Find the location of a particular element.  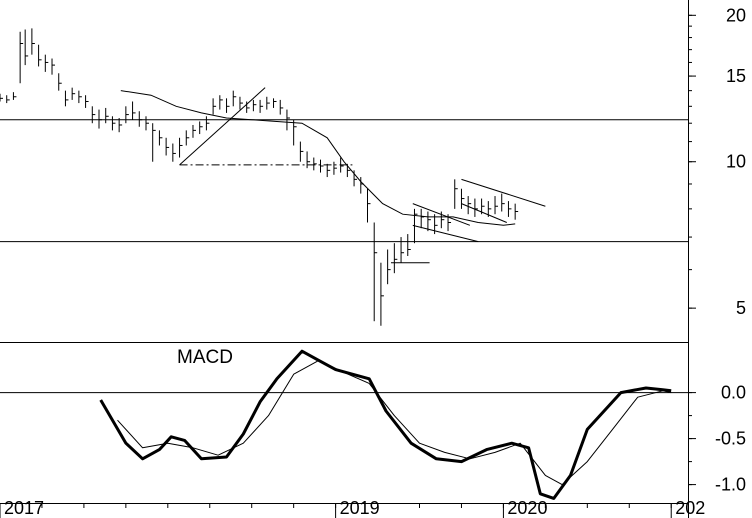

x-tick-label: 2017 is located at coordinates (24, 508).